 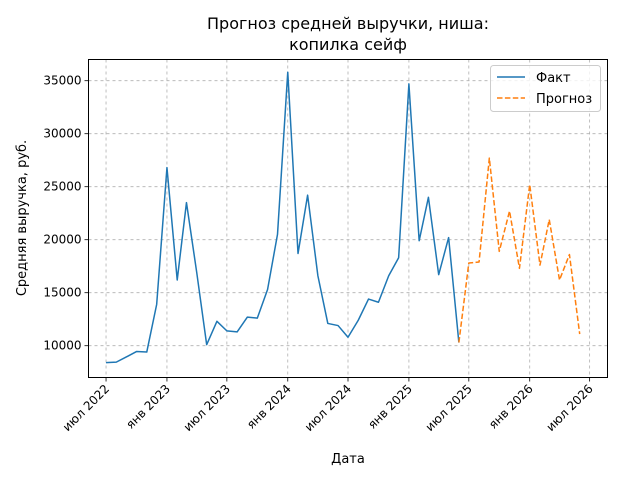 I want to click on x-tick-label: июл 2024, so click(x=328, y=408).